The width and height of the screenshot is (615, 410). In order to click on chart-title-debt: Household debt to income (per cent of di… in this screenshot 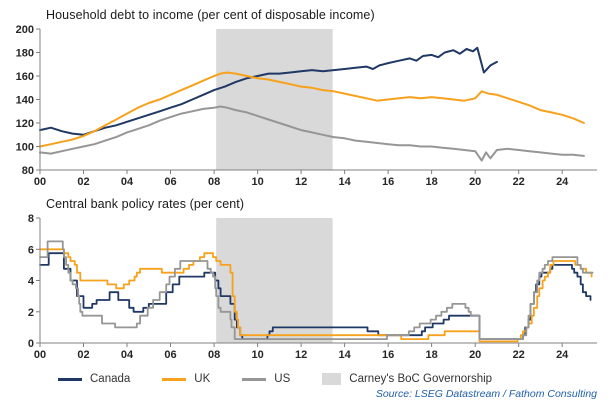, I will do `click(210, 15)`.